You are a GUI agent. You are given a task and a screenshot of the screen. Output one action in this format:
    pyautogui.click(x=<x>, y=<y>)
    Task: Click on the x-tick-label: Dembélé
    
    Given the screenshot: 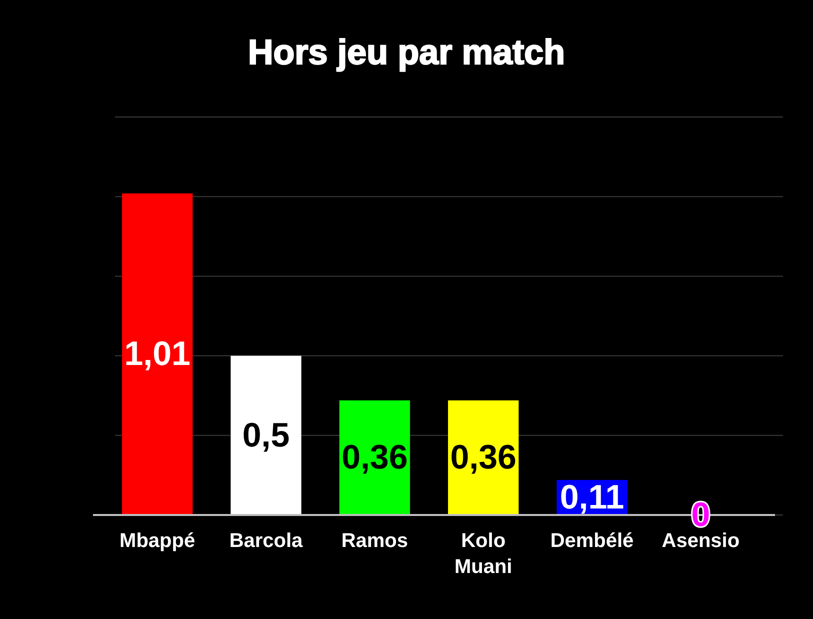 What is the action you would take?
    pyautogui.click(x=592, y=541)
    